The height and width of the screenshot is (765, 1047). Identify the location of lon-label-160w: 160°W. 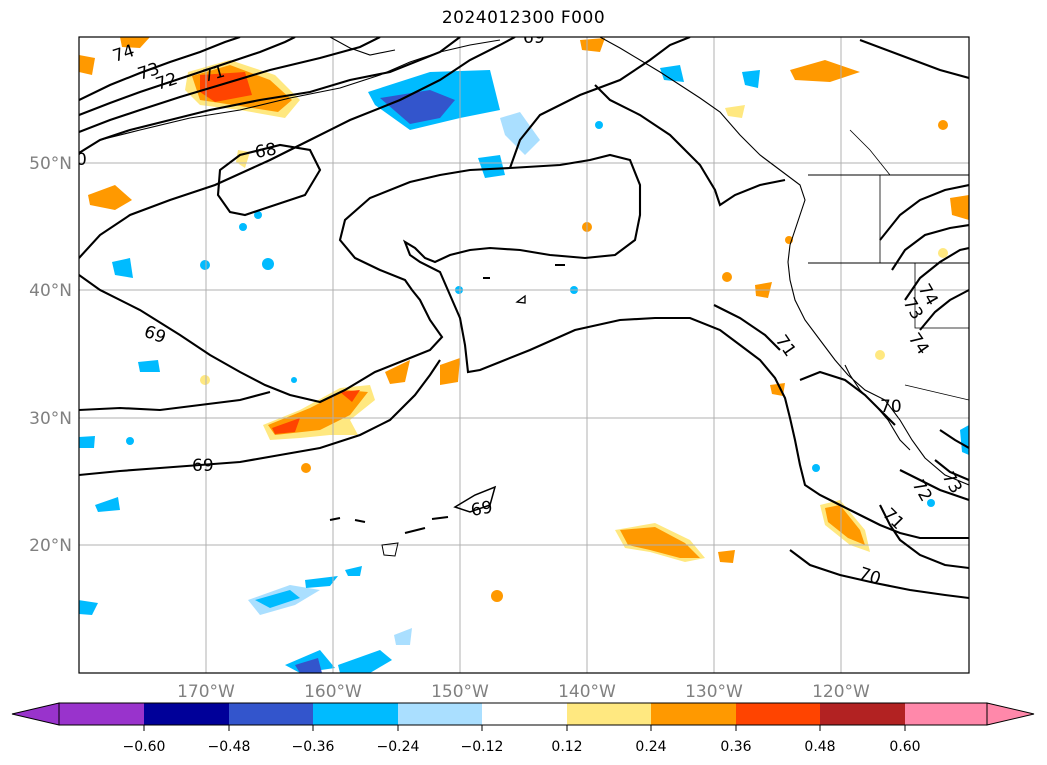
(333, 692).